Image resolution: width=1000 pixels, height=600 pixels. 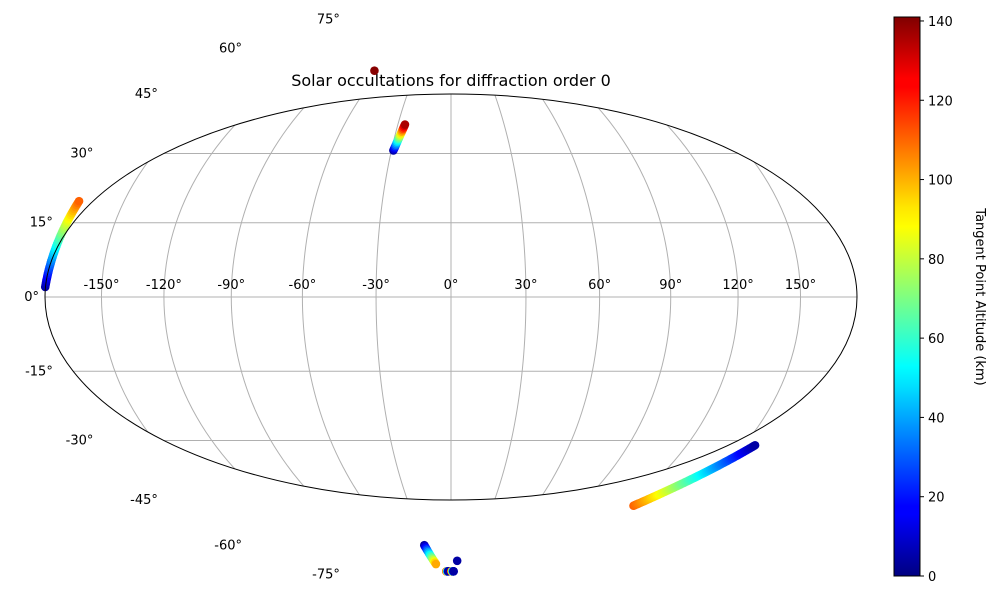 What do you see at coordinates (146, 94) in the screenshot?
I see `latitude-tick-label: 45°` at bounding box center [146, 94].